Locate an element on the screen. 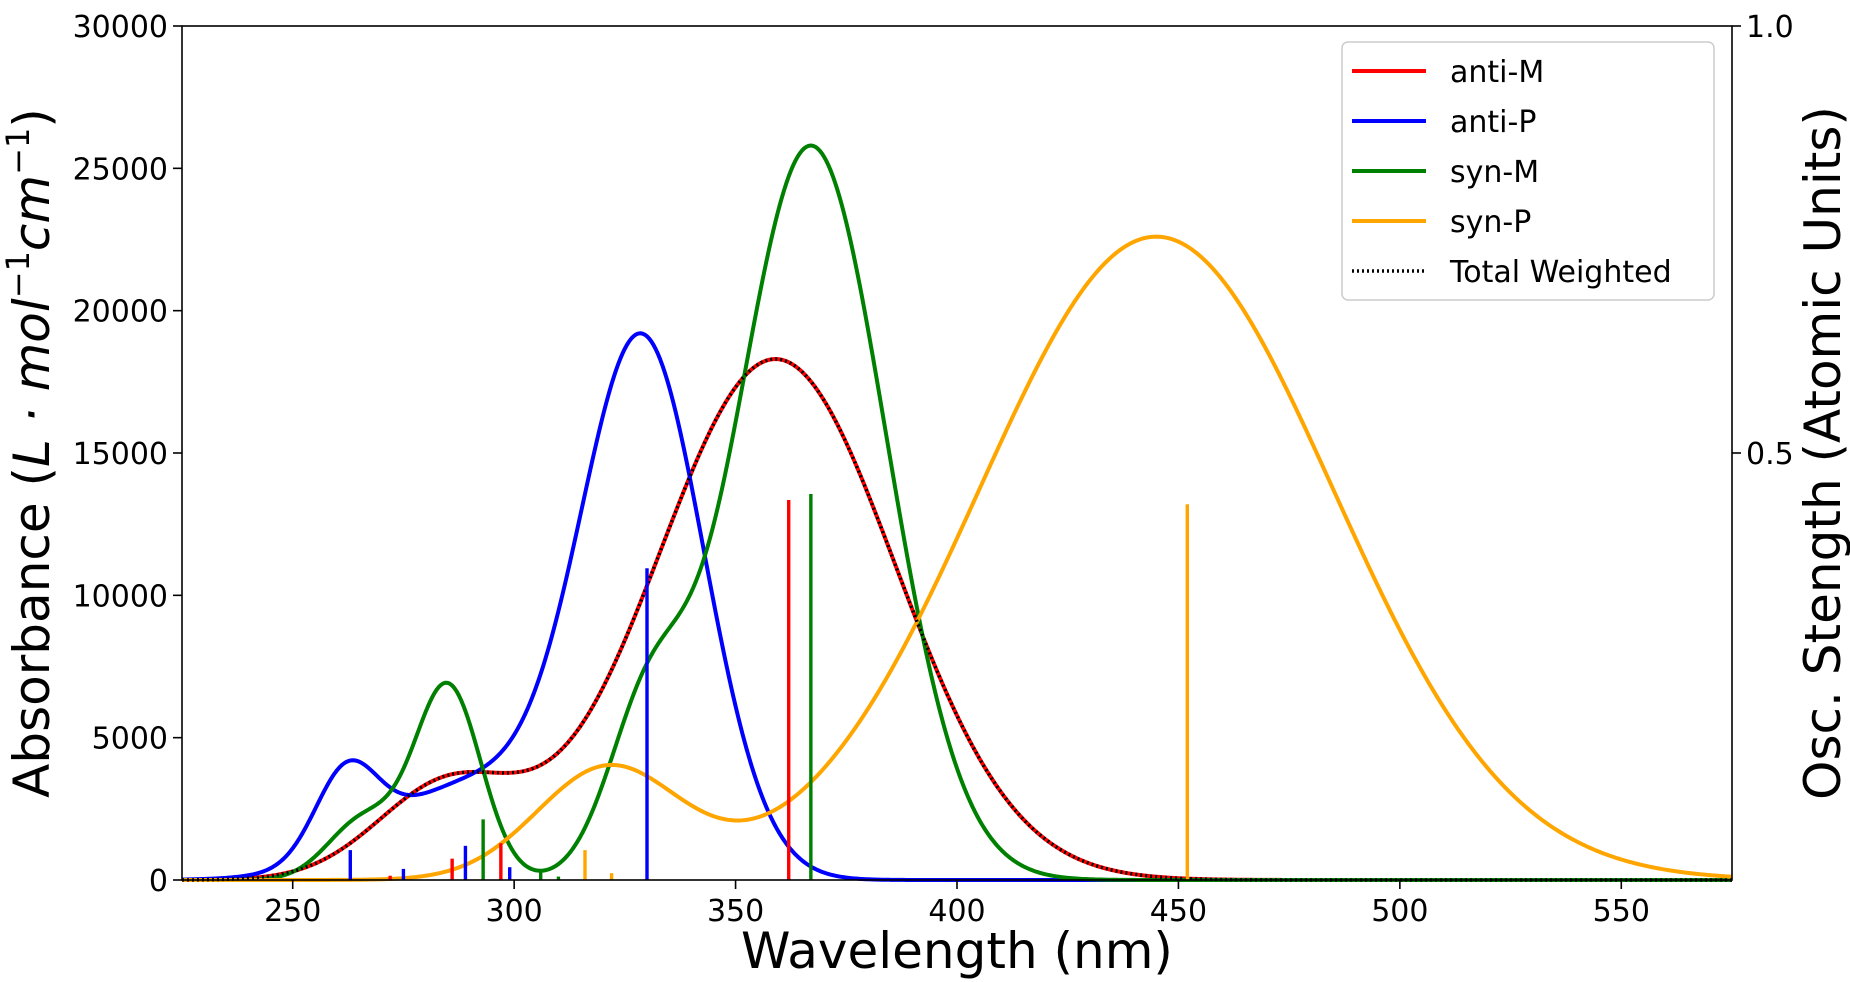 The height and width of the screenshot is (982, 1850). x-tick-label: 250 is located at coordinates (292, 911).